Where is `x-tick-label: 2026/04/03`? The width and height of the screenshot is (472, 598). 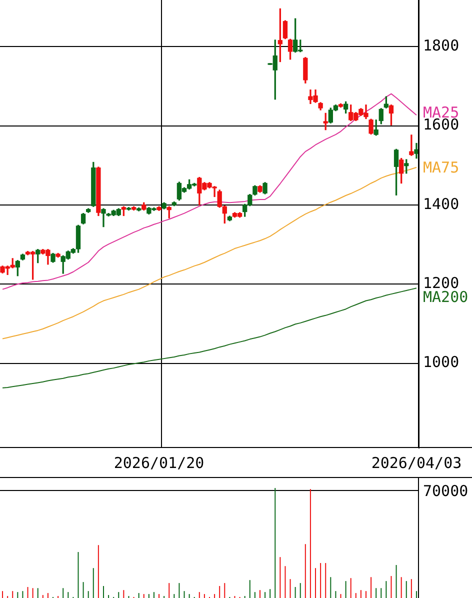 x-tick-label: 2026/04/03 is located at coordinates (416, 463).